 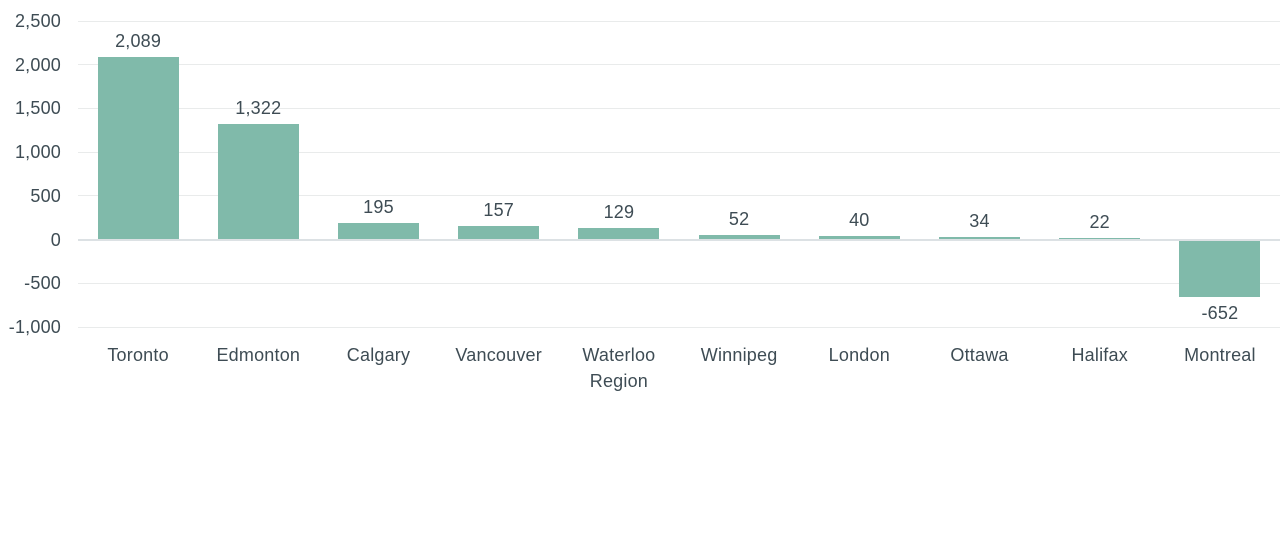 I want to click on bar-value-label: 52, so click(x=739, y=219).